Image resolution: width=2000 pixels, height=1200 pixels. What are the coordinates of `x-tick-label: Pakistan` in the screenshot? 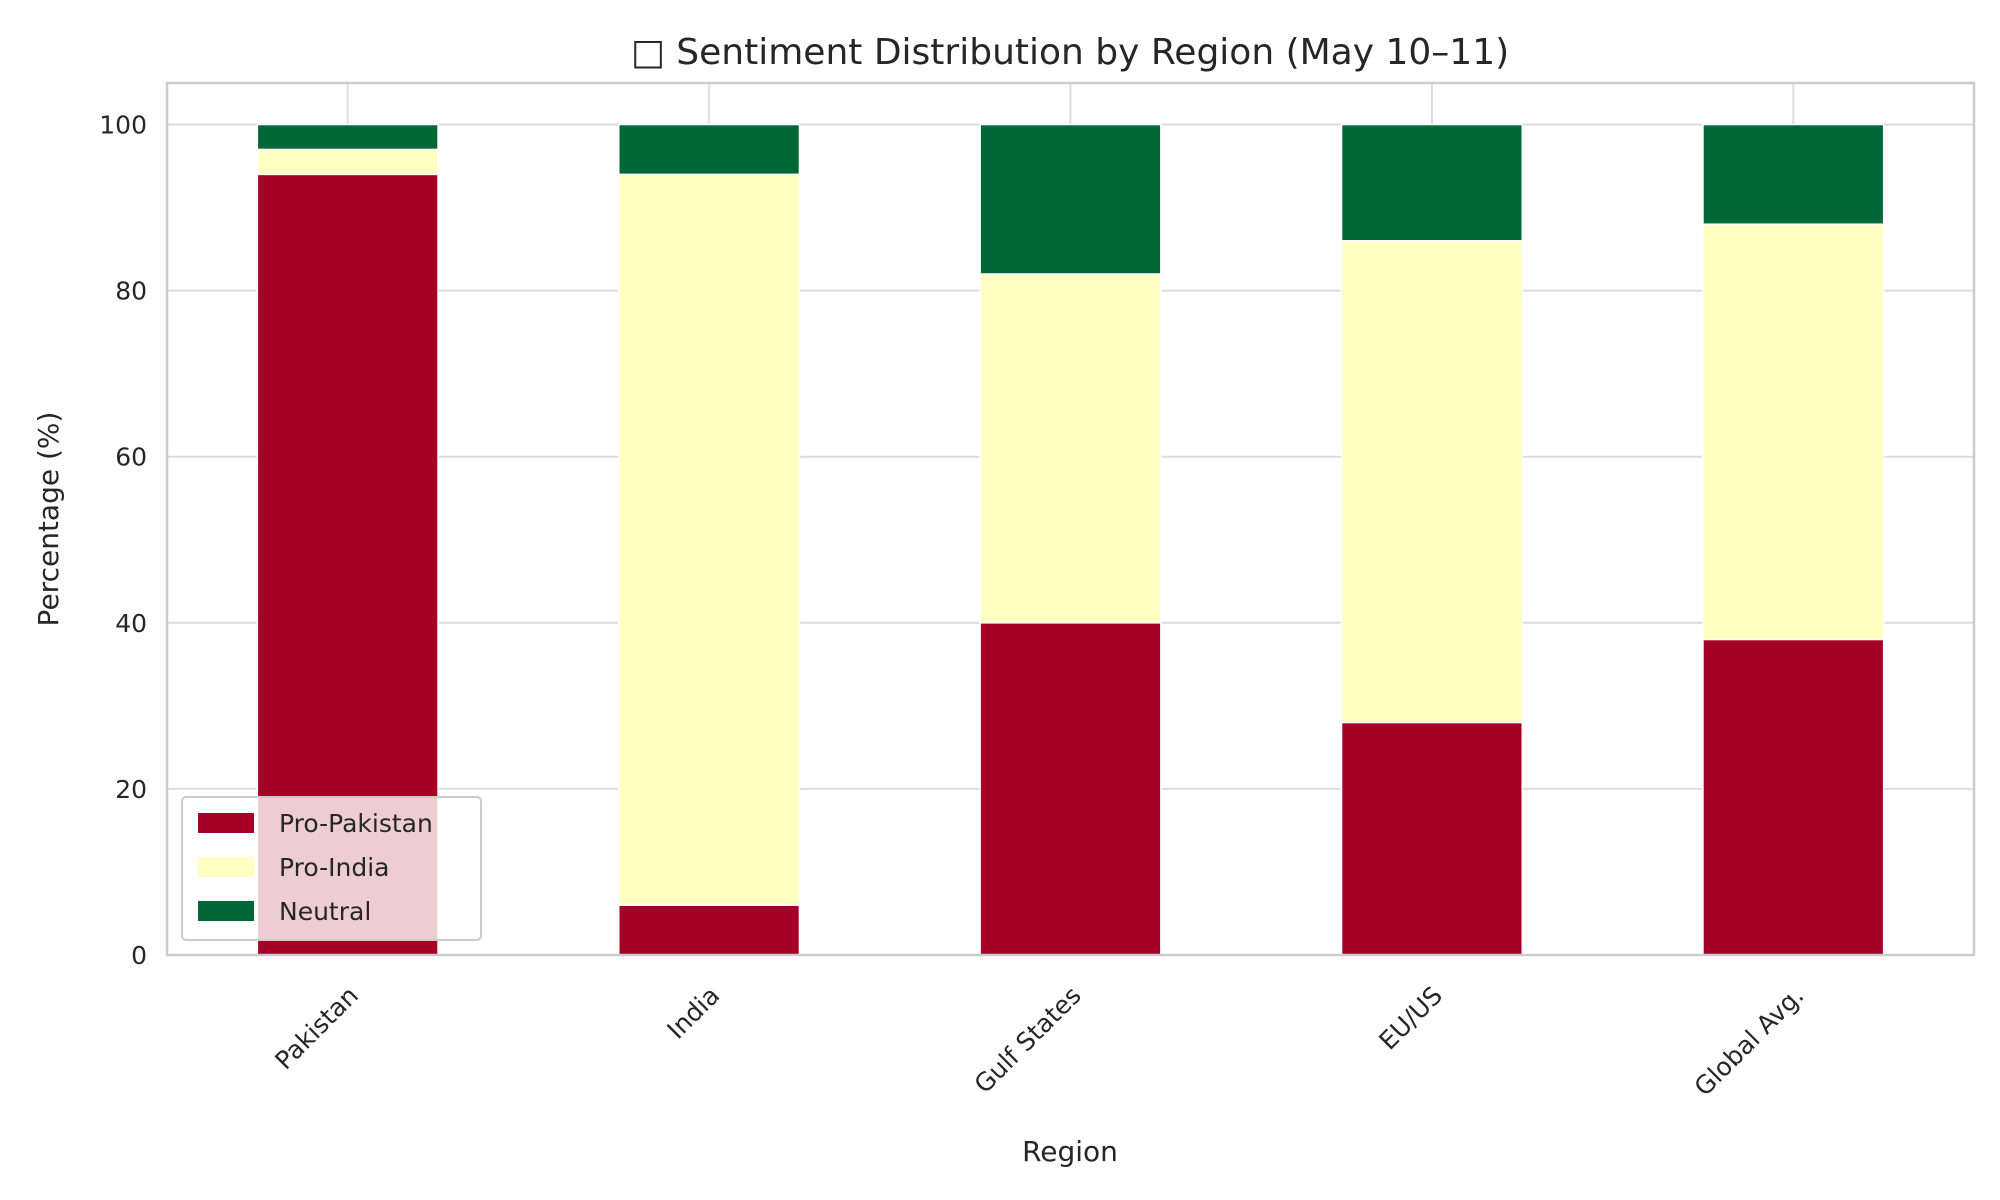 It's located at (316, 1028).